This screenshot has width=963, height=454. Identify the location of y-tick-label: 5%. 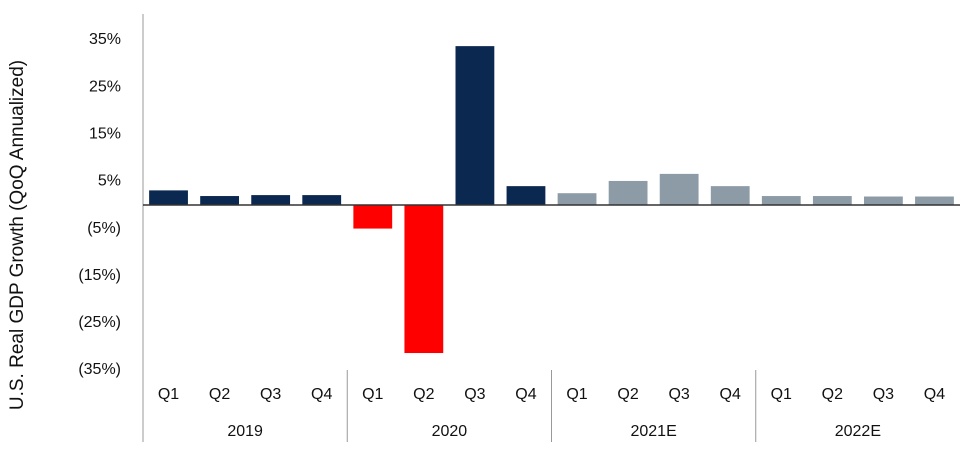
(109, 181).